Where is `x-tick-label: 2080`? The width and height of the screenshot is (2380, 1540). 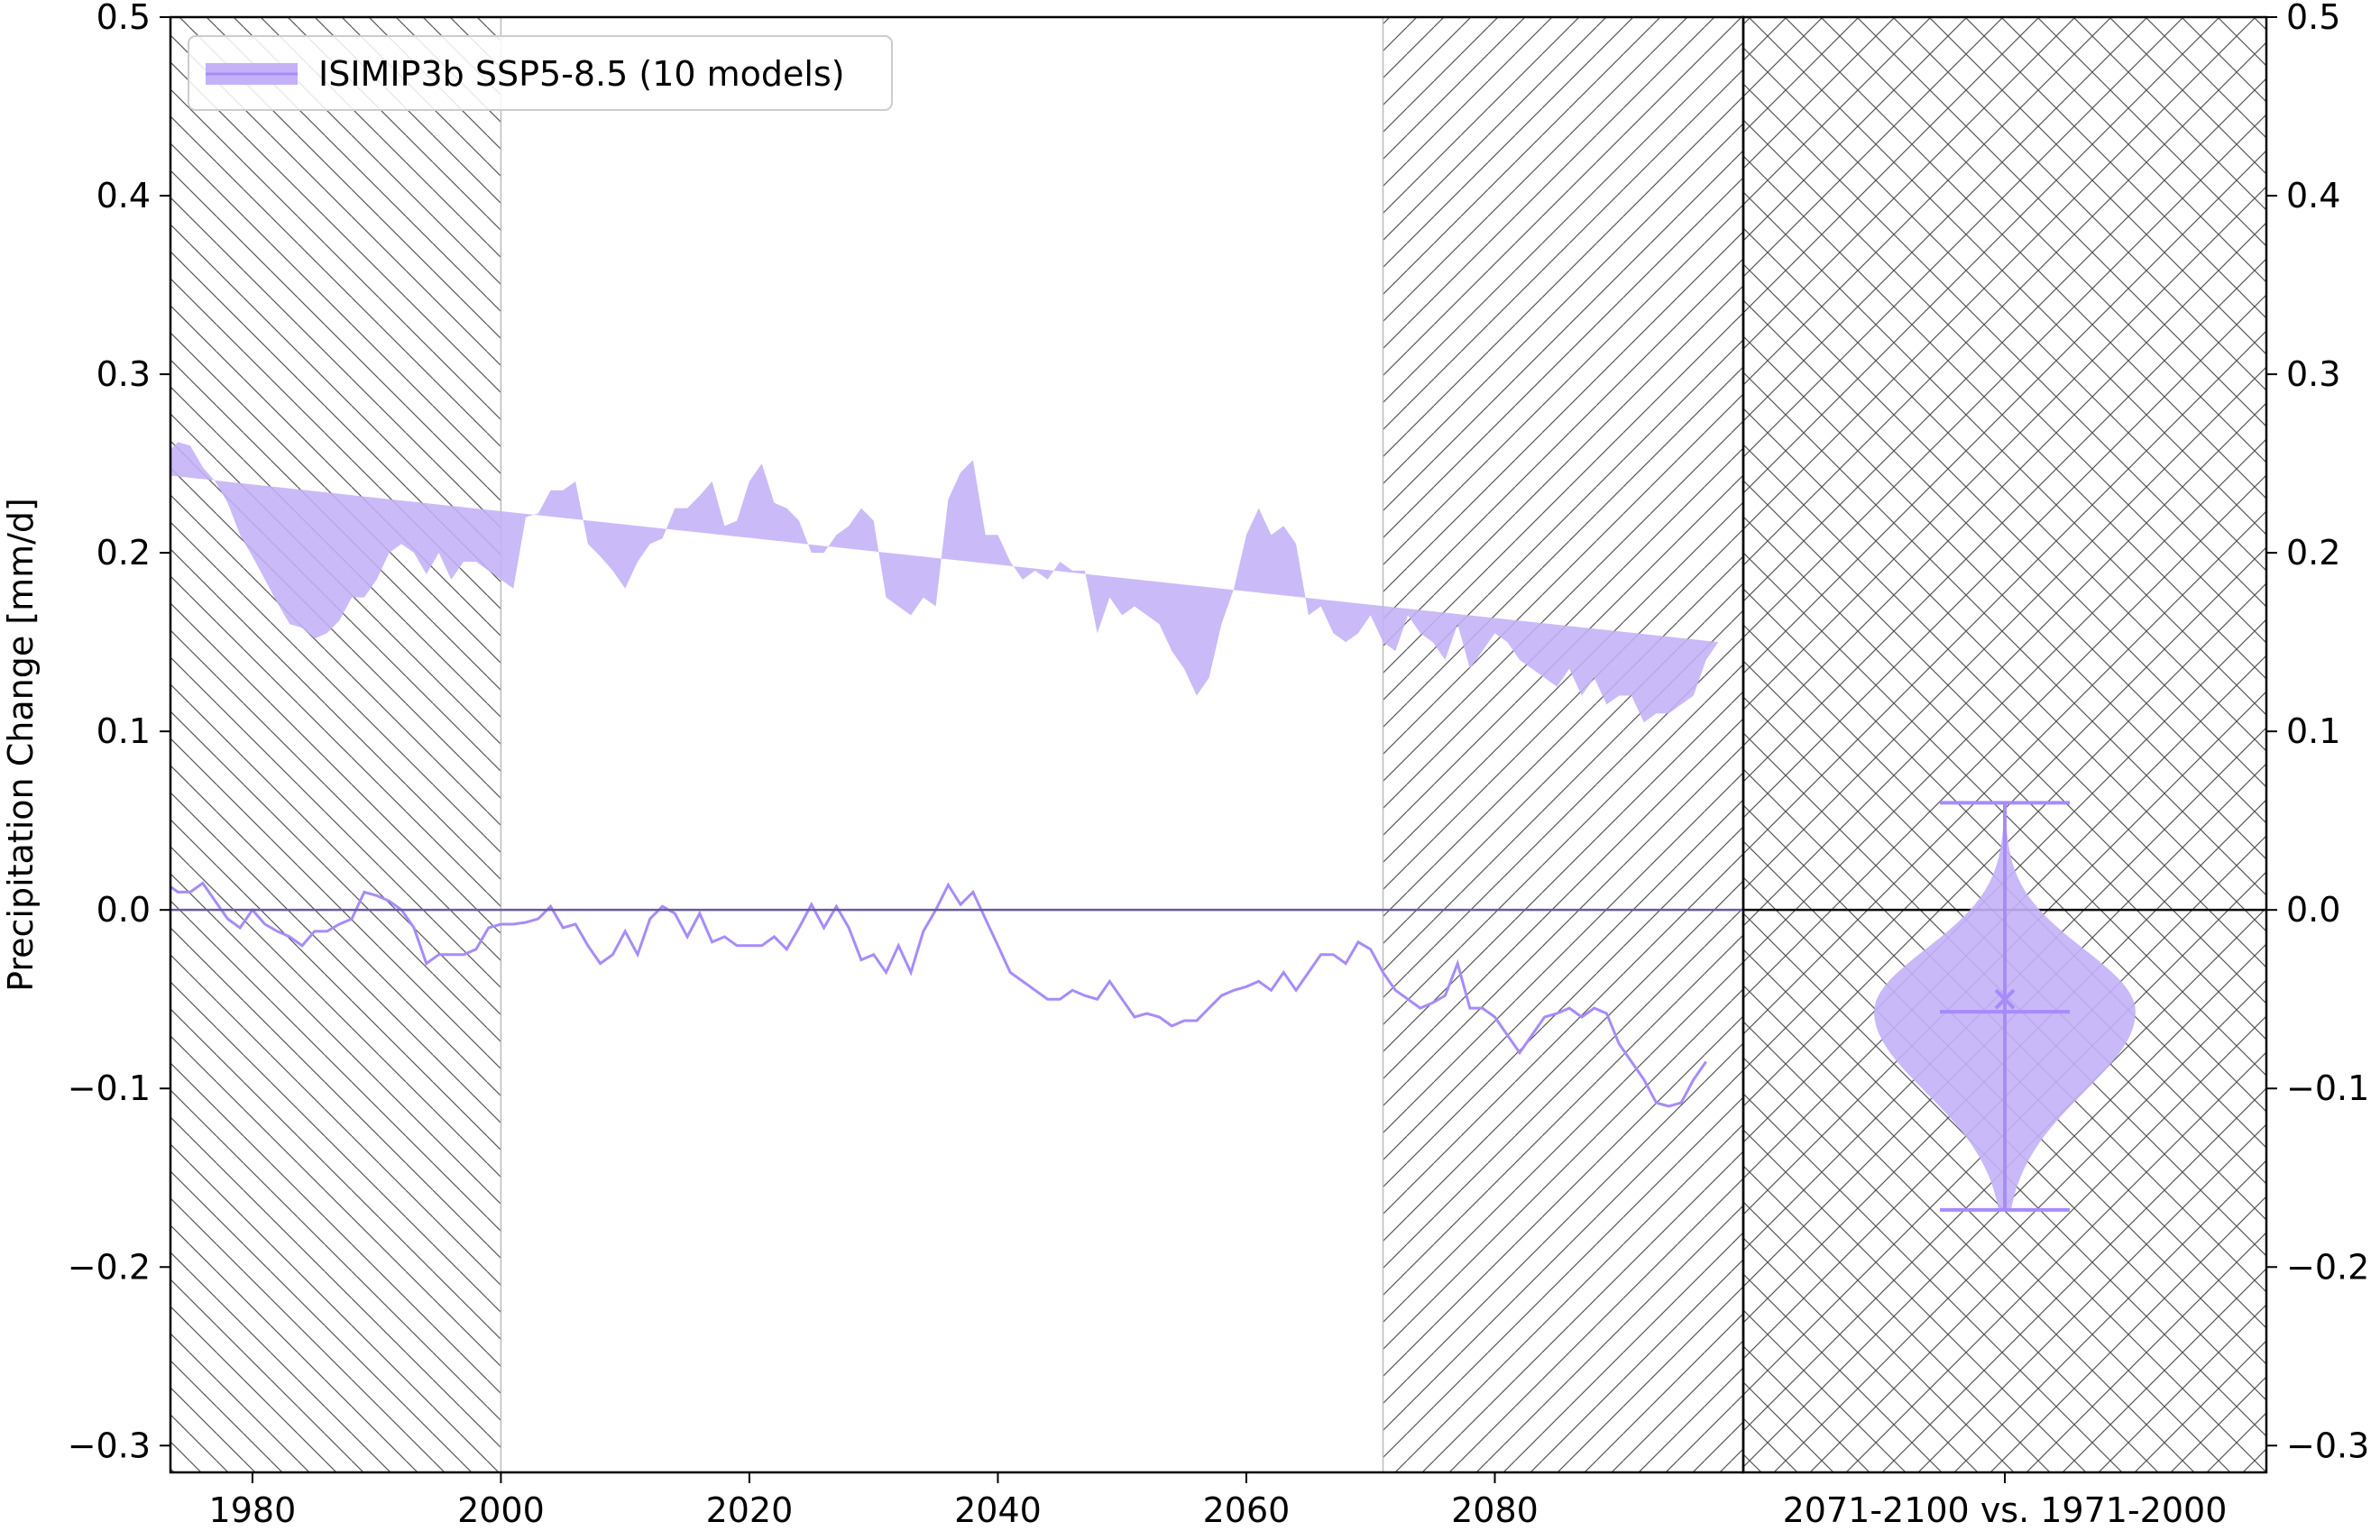 x-tick-label: 2080 is located at coordinates (1495, 1510).